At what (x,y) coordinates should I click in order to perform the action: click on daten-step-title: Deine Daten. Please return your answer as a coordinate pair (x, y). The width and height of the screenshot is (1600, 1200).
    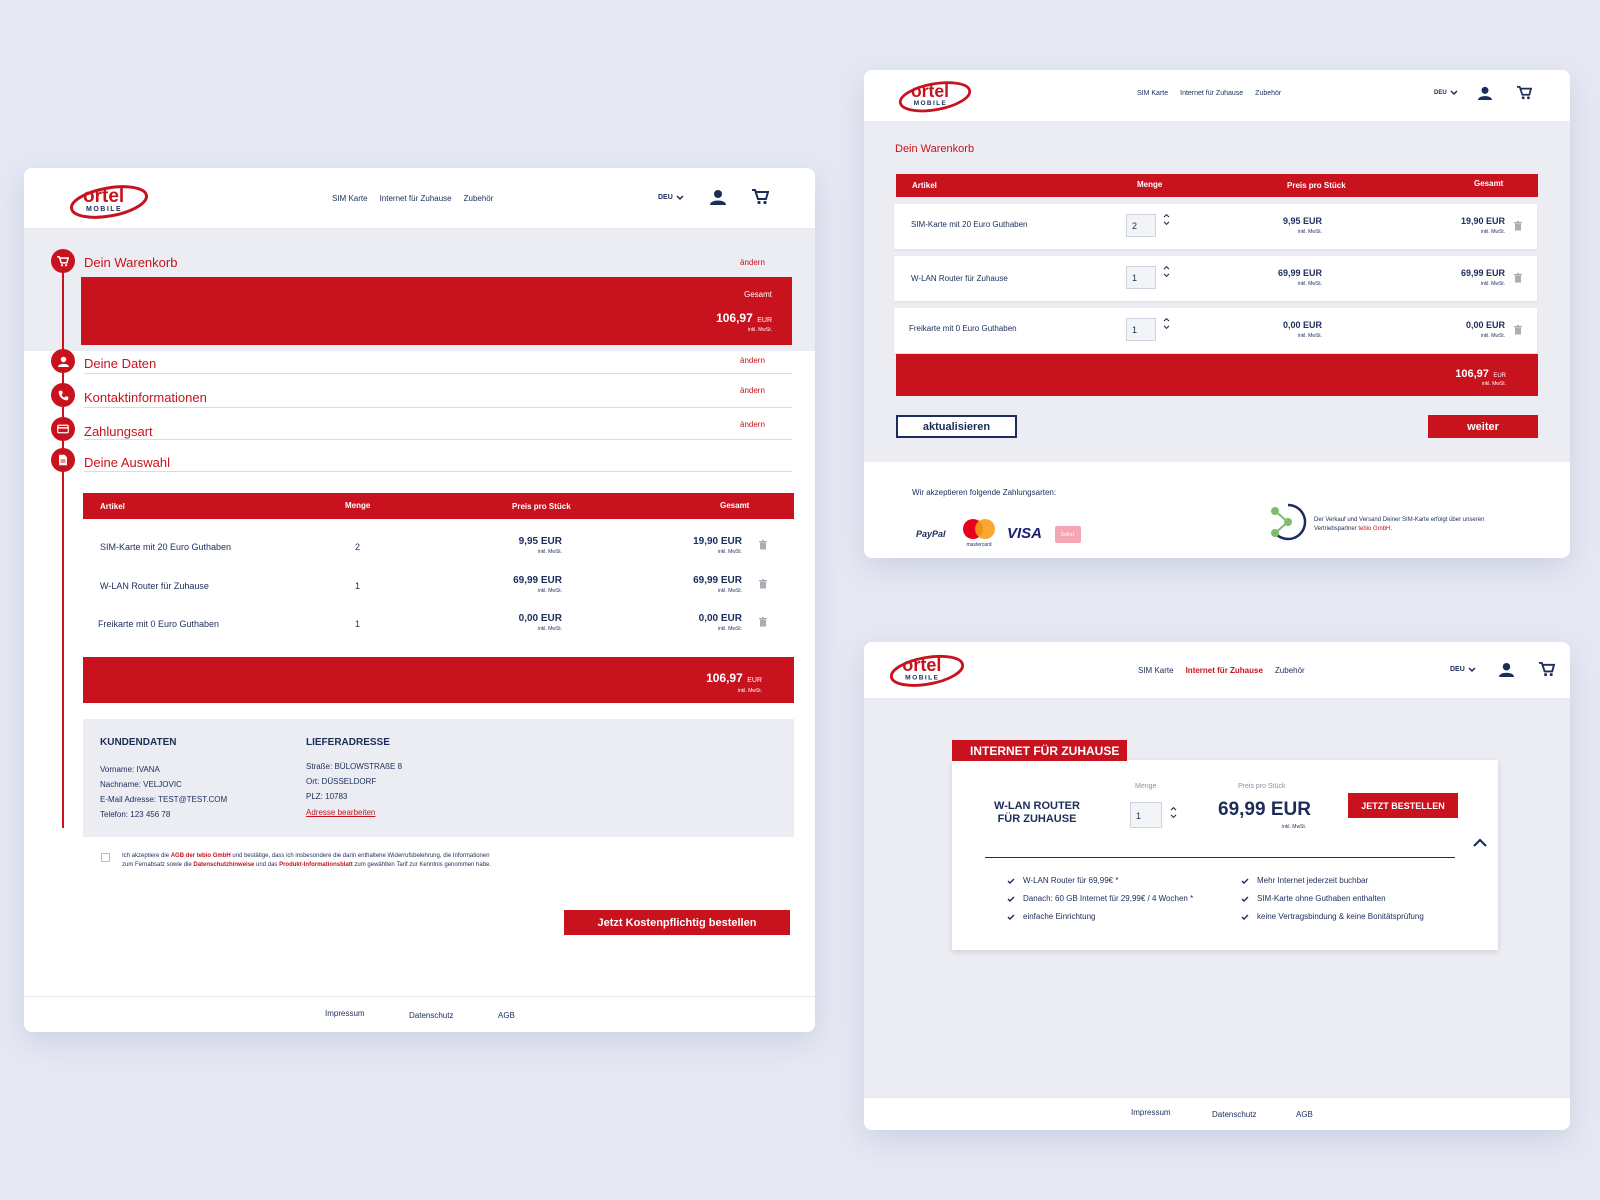
    Looking at the image, I should click on (120, 363).